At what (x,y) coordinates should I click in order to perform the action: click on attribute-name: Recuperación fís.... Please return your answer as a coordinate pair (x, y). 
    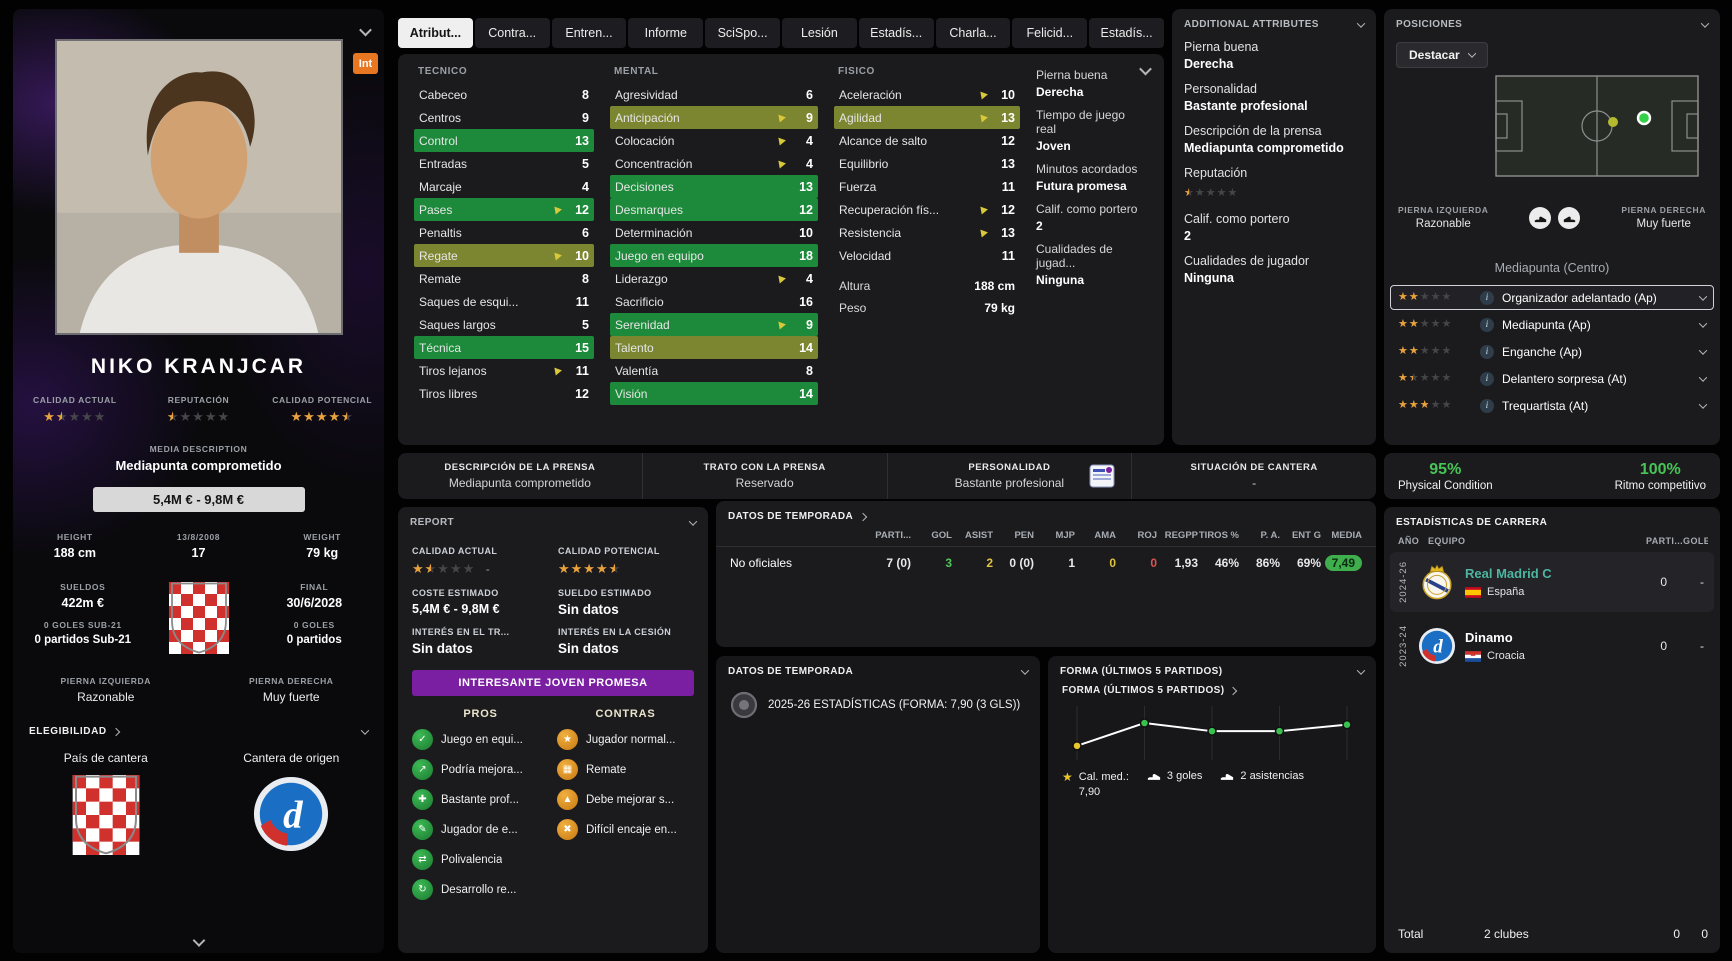
    Looking at the image, I should click on (889, 209).